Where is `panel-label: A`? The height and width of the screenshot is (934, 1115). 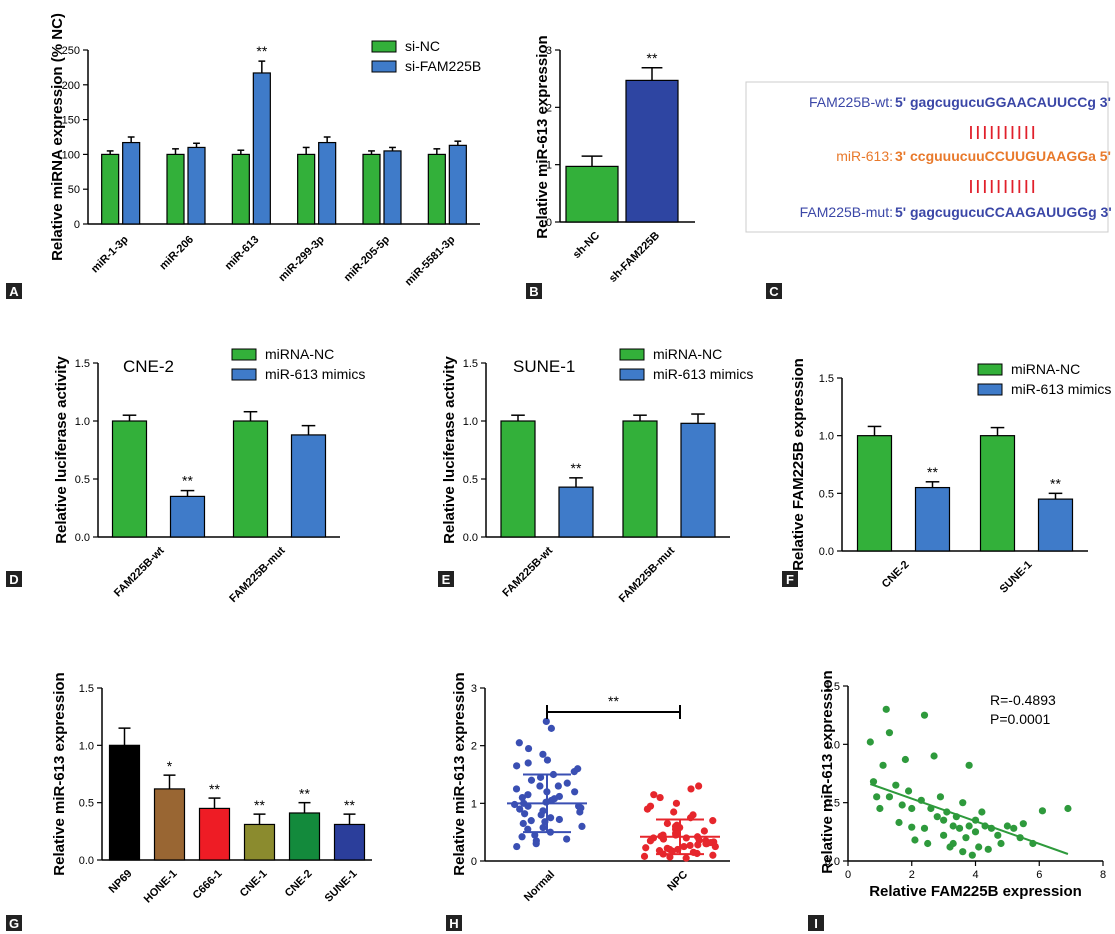
panel-label: A is located at coordinates (14, 291).